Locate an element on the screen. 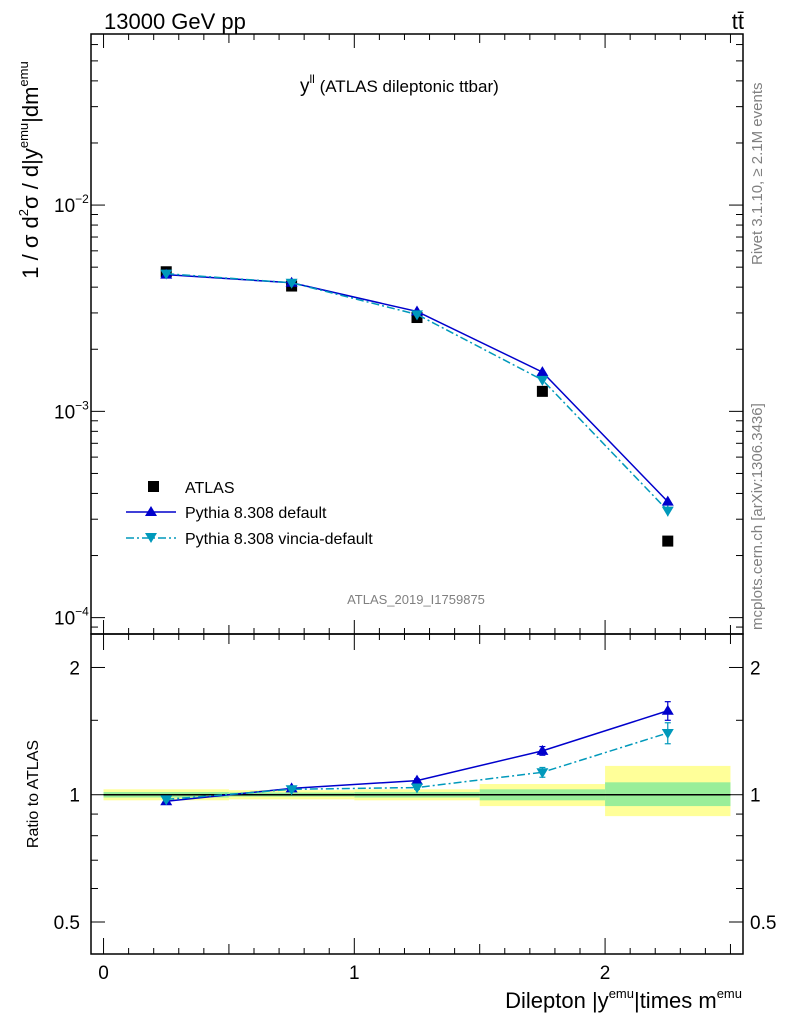 The image size is (786, 1024). ratio-ytick-label-left: 1 is located at coordinates (74, 796).